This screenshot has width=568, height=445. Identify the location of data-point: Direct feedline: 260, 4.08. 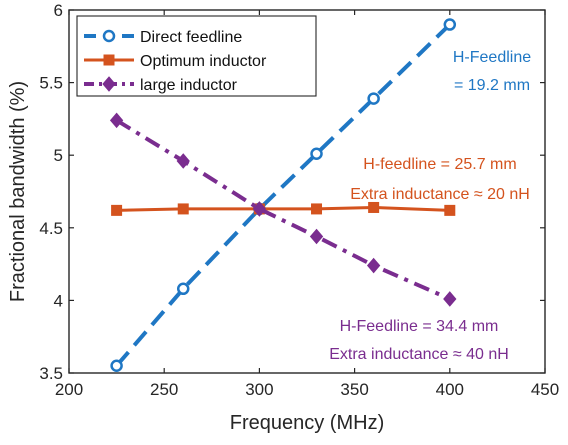
(183, 289).